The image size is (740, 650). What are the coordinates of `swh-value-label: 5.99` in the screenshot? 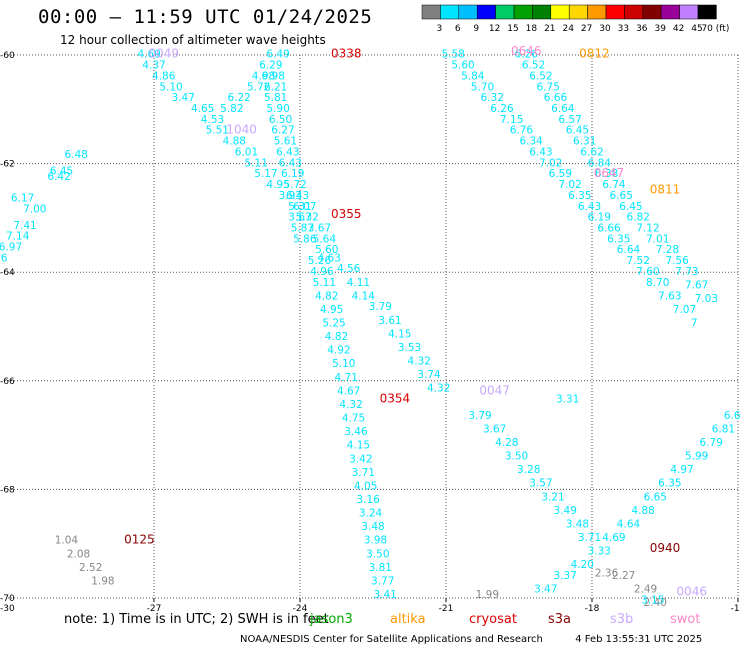 It's located at (696, 457).